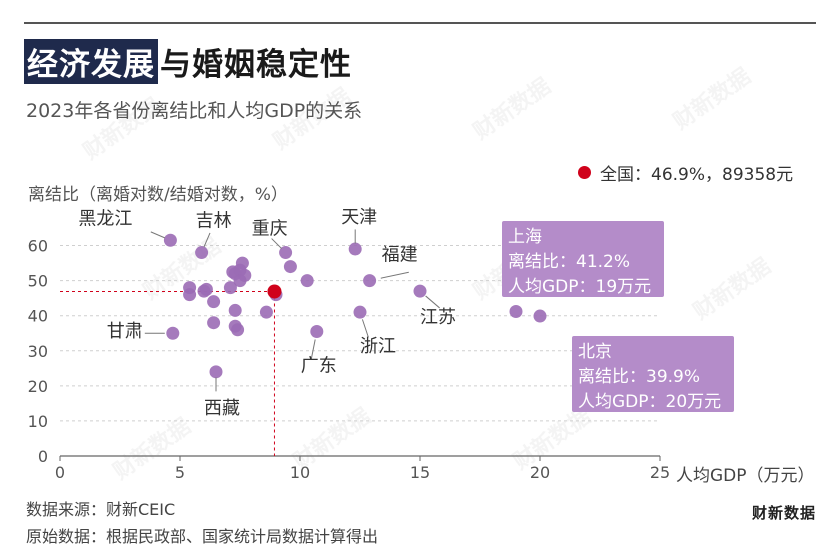 This screenshot has width=840, height=560. What do you see at coordinates (420, 472) in the screenshot?
I see `x-tick-label: 15` at bounding box center [420, 472].